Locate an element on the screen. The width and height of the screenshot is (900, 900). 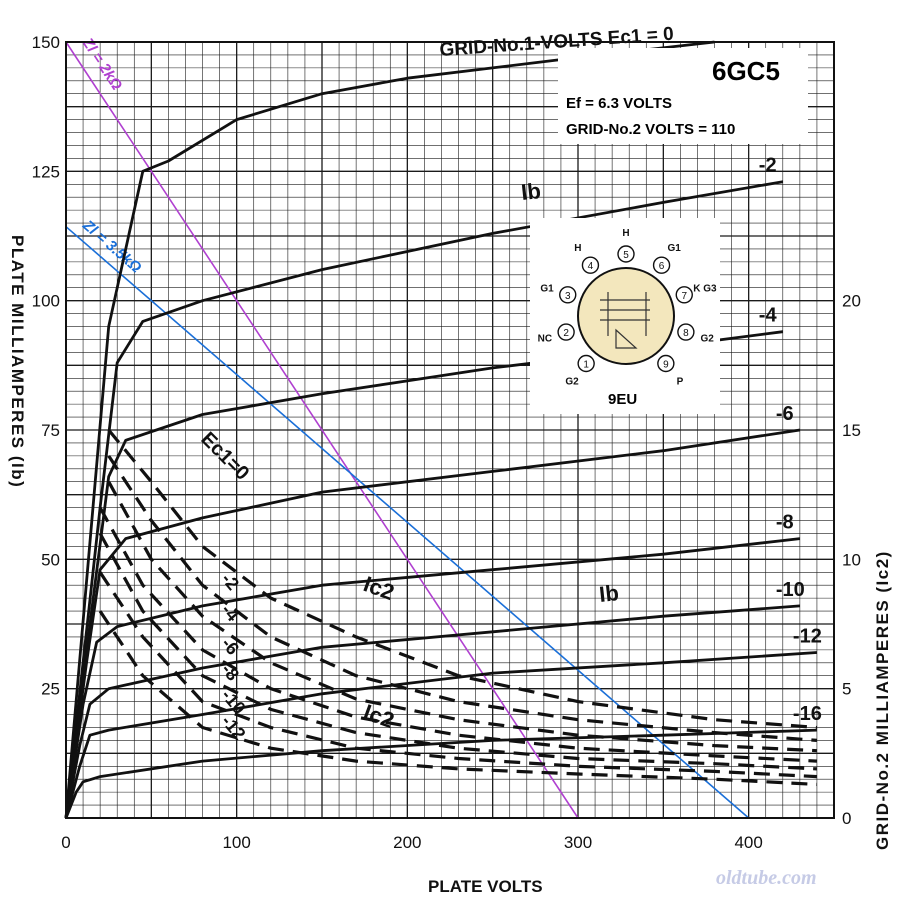
socket-pin-number: 7 is located at coordinates (684, 296).